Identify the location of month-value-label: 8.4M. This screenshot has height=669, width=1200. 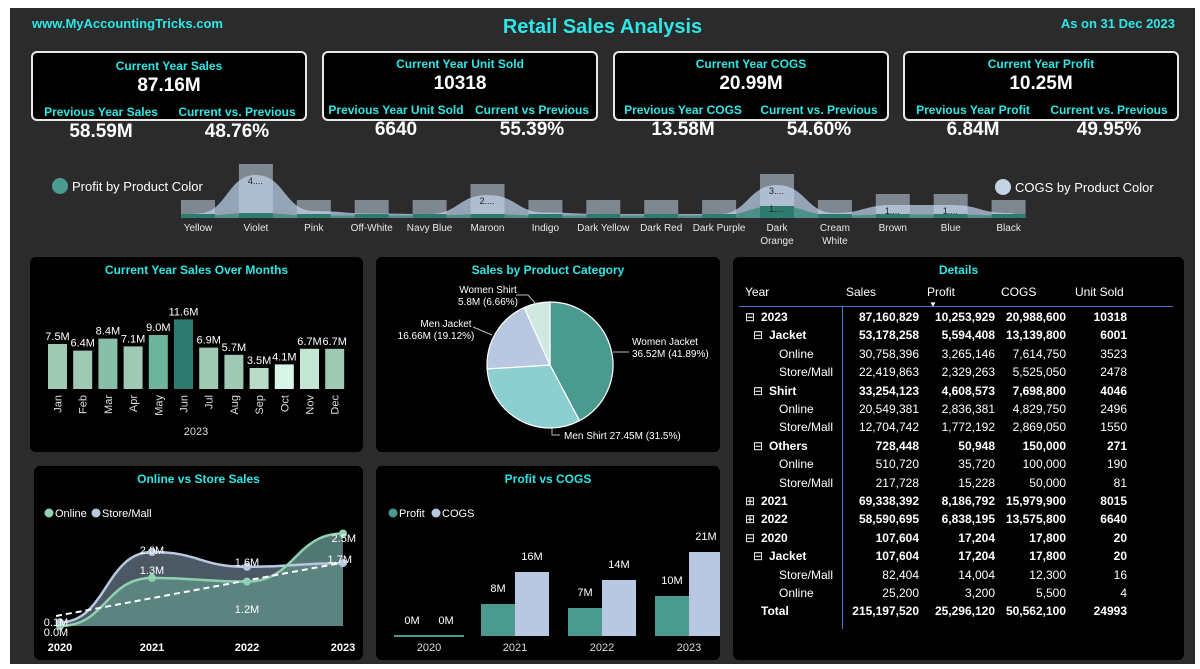
(108, 332).